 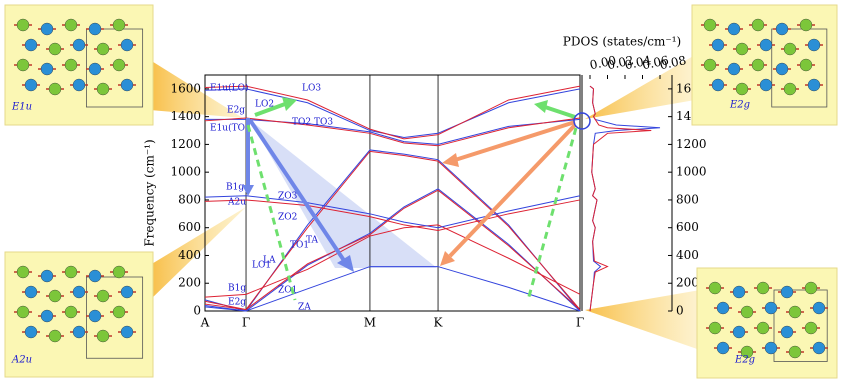 I want to click on x-tick-label: K, so click(x=439, y=323).